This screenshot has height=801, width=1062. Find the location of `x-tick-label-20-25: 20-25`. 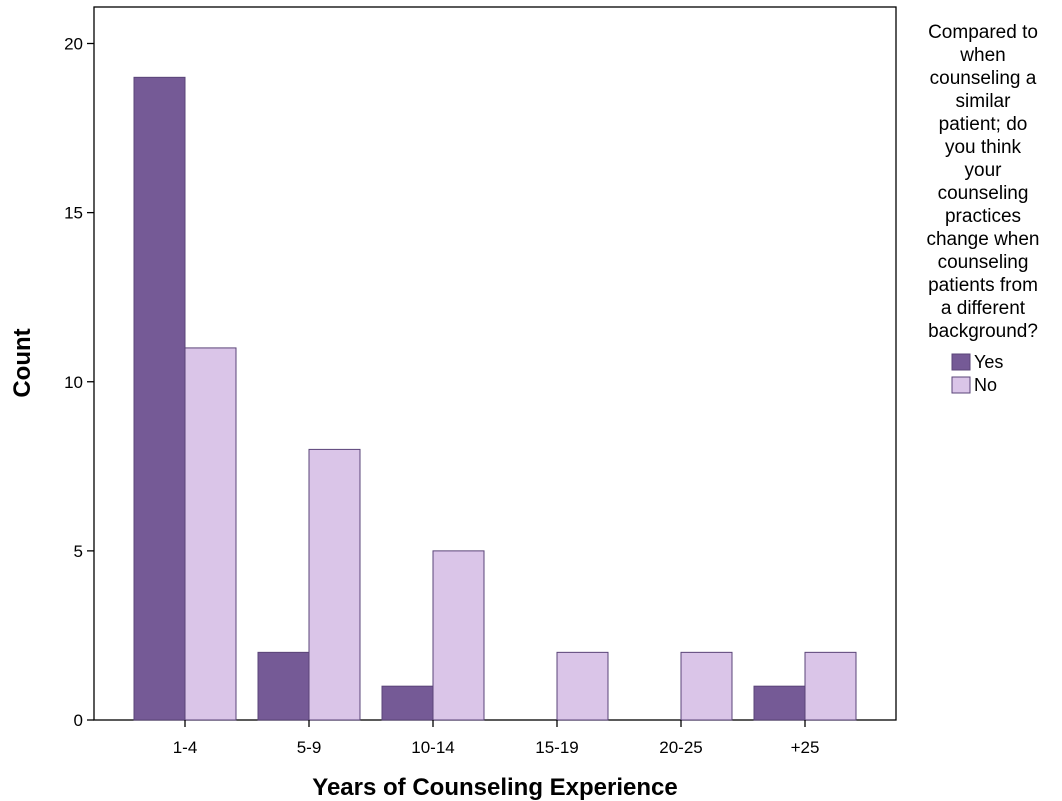

x-tick-label-20-25: 20-25 is located at coordinates (680, 747).